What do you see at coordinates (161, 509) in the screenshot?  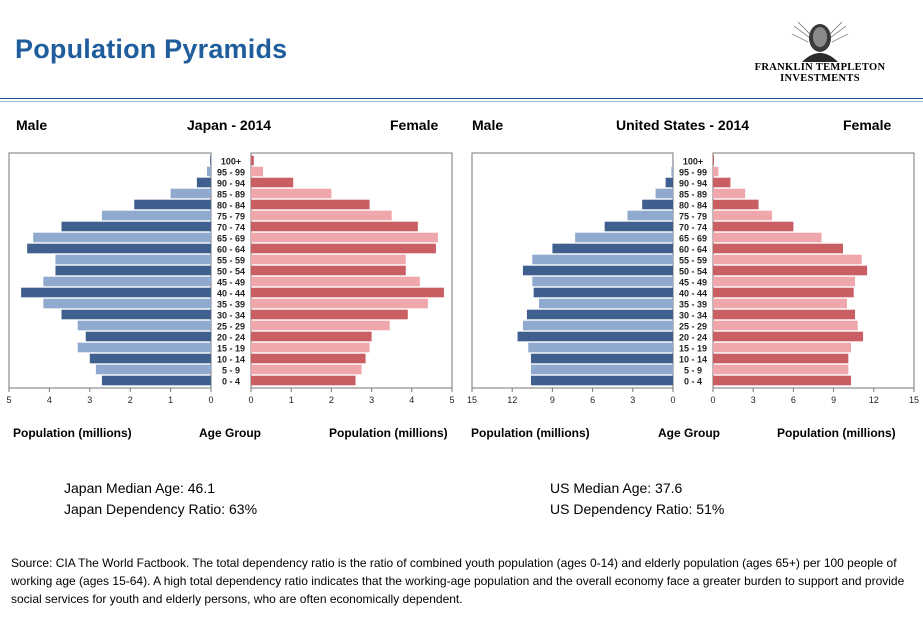 I see `japan-dependency-ratio: Japan Dependency Ratio: 63%` at bounding box center [161, 509].